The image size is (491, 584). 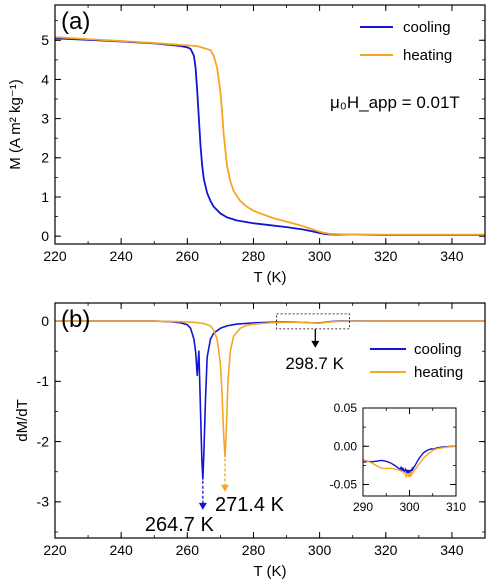 What do you see at coordinates (45, 197) in the screenshot?
I see `y-tick-label: 1` at bounding box center [45, 197].